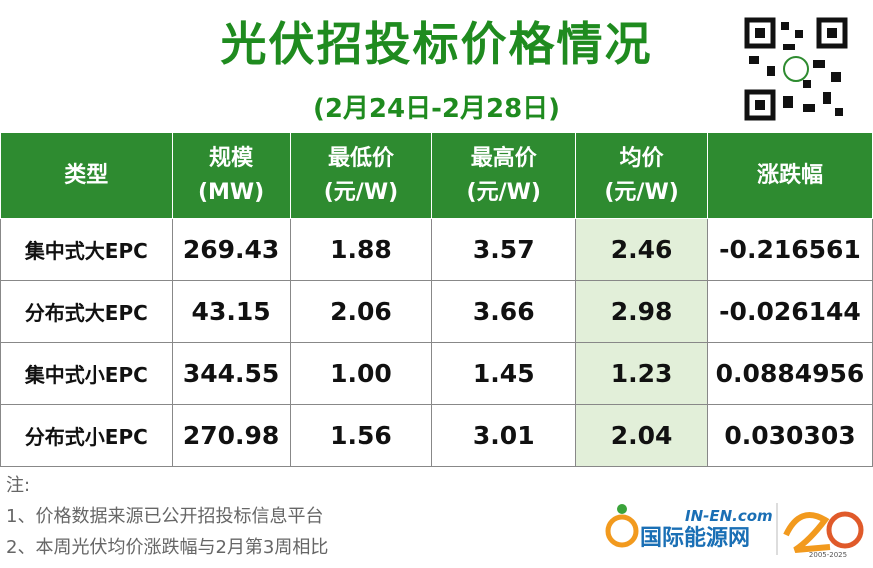 Image resolution: width=873 pixels, height=568 pixels. Describe the element at coordinates (361, 311) in the screenshot. I see `table-cell: 2.06` at that location.